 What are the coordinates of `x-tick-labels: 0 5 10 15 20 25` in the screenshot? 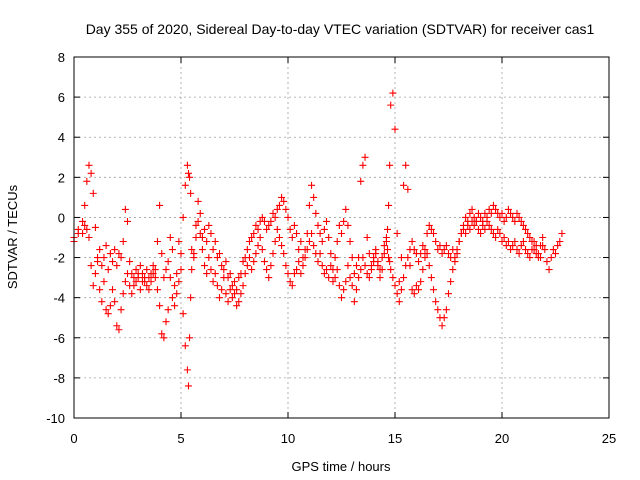 It's located at (343, 438).